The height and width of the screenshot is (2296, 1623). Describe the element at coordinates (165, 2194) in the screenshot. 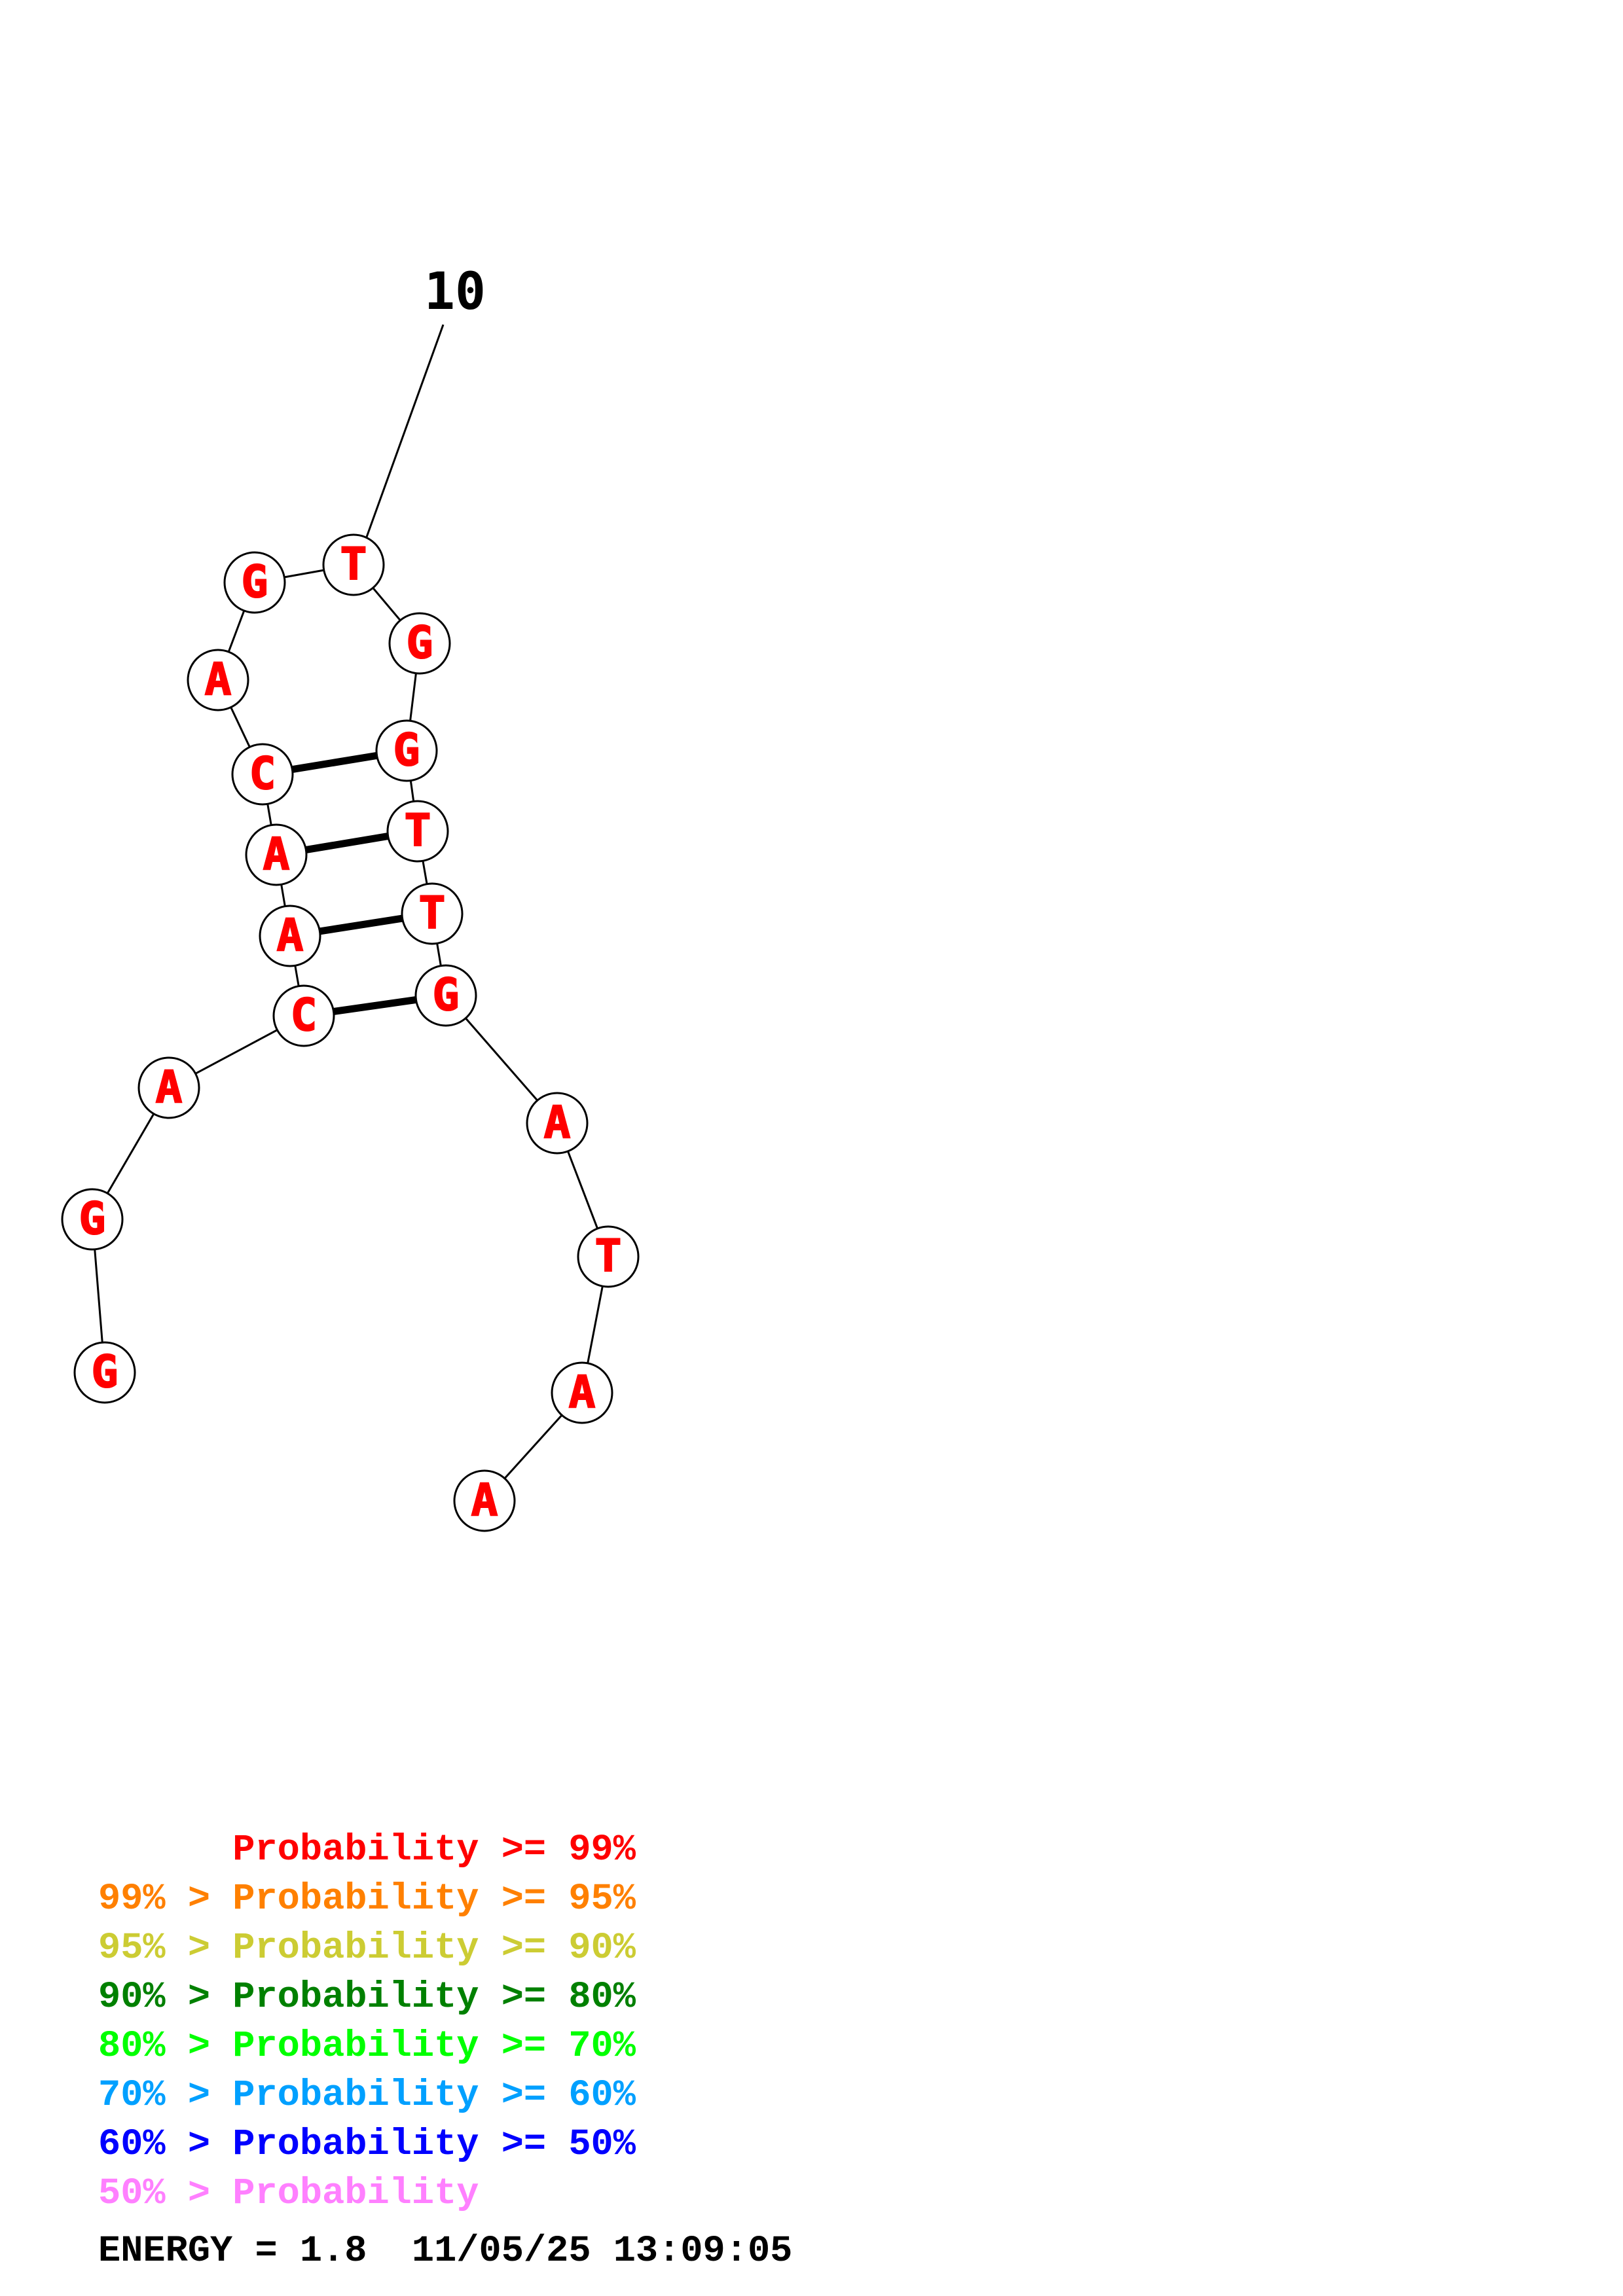

I see `legend-prefix: 50% >` at that location.